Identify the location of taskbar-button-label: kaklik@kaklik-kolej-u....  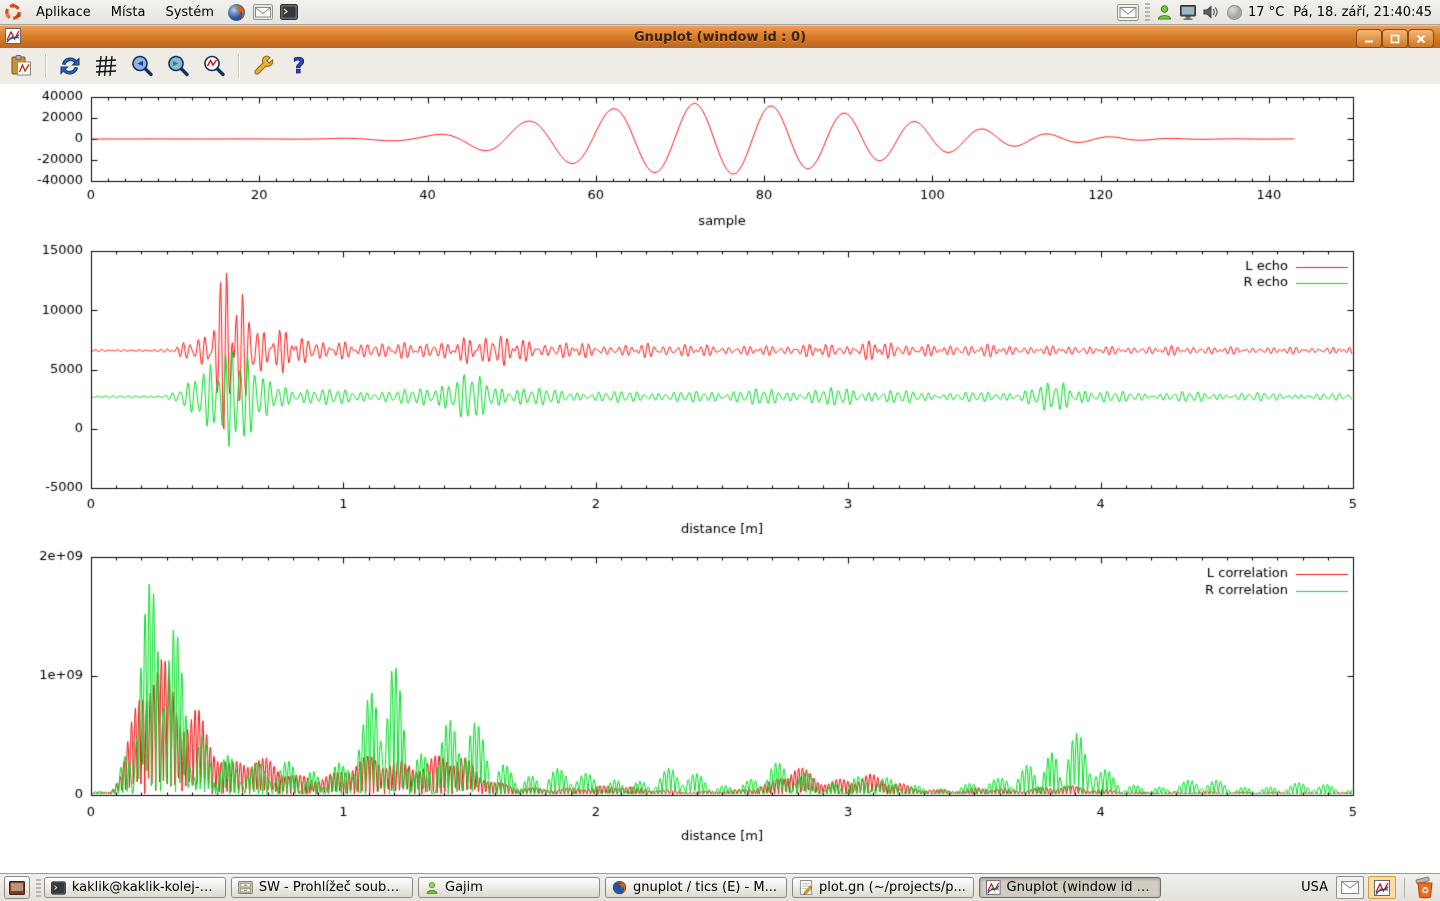
(145, 887).